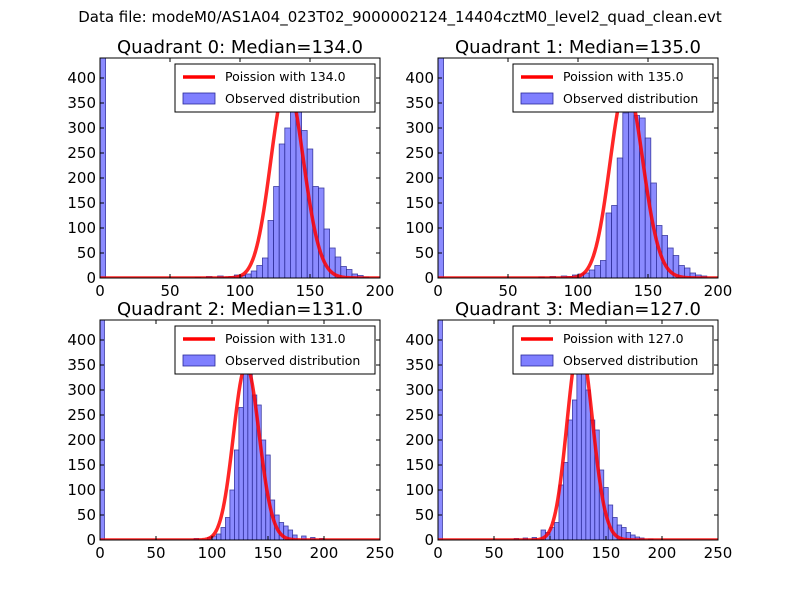 The image size is (800, 600). I want to click on panel-title: Quadrant 1: Median=135.0, so click(578, 47).